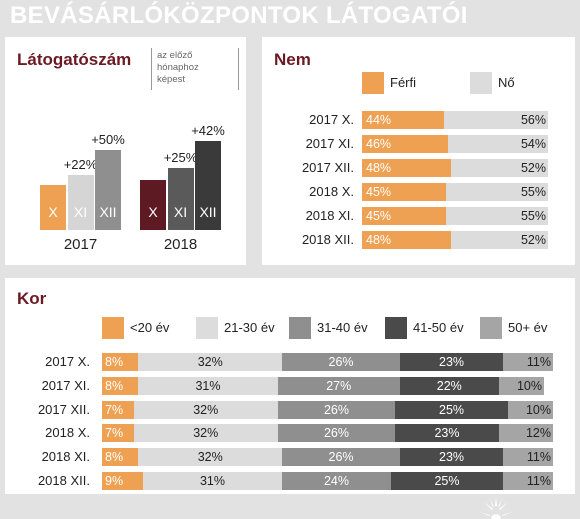  What do you see at coordinates (329, 215) in the screenshot?
I see `gender-row-label: 2018 XI.` at bounding box center [329, 215].